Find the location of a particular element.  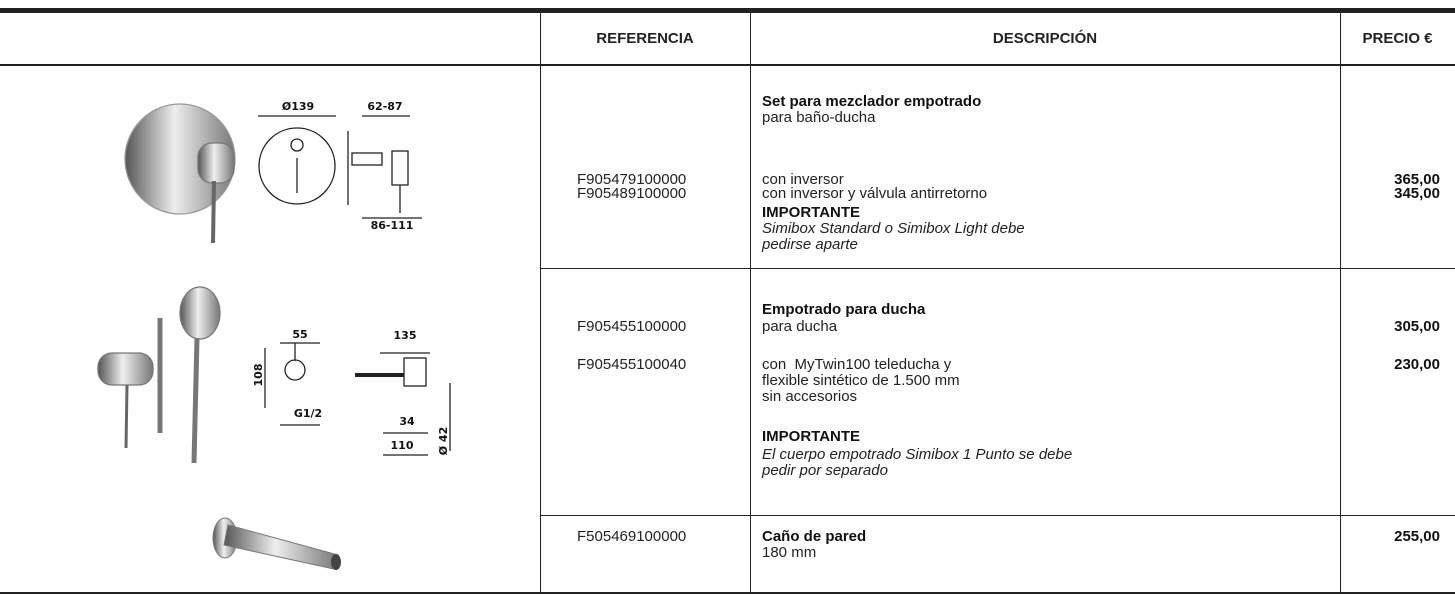

reference-code: F505469100000 is located at coordinates (632, 536).